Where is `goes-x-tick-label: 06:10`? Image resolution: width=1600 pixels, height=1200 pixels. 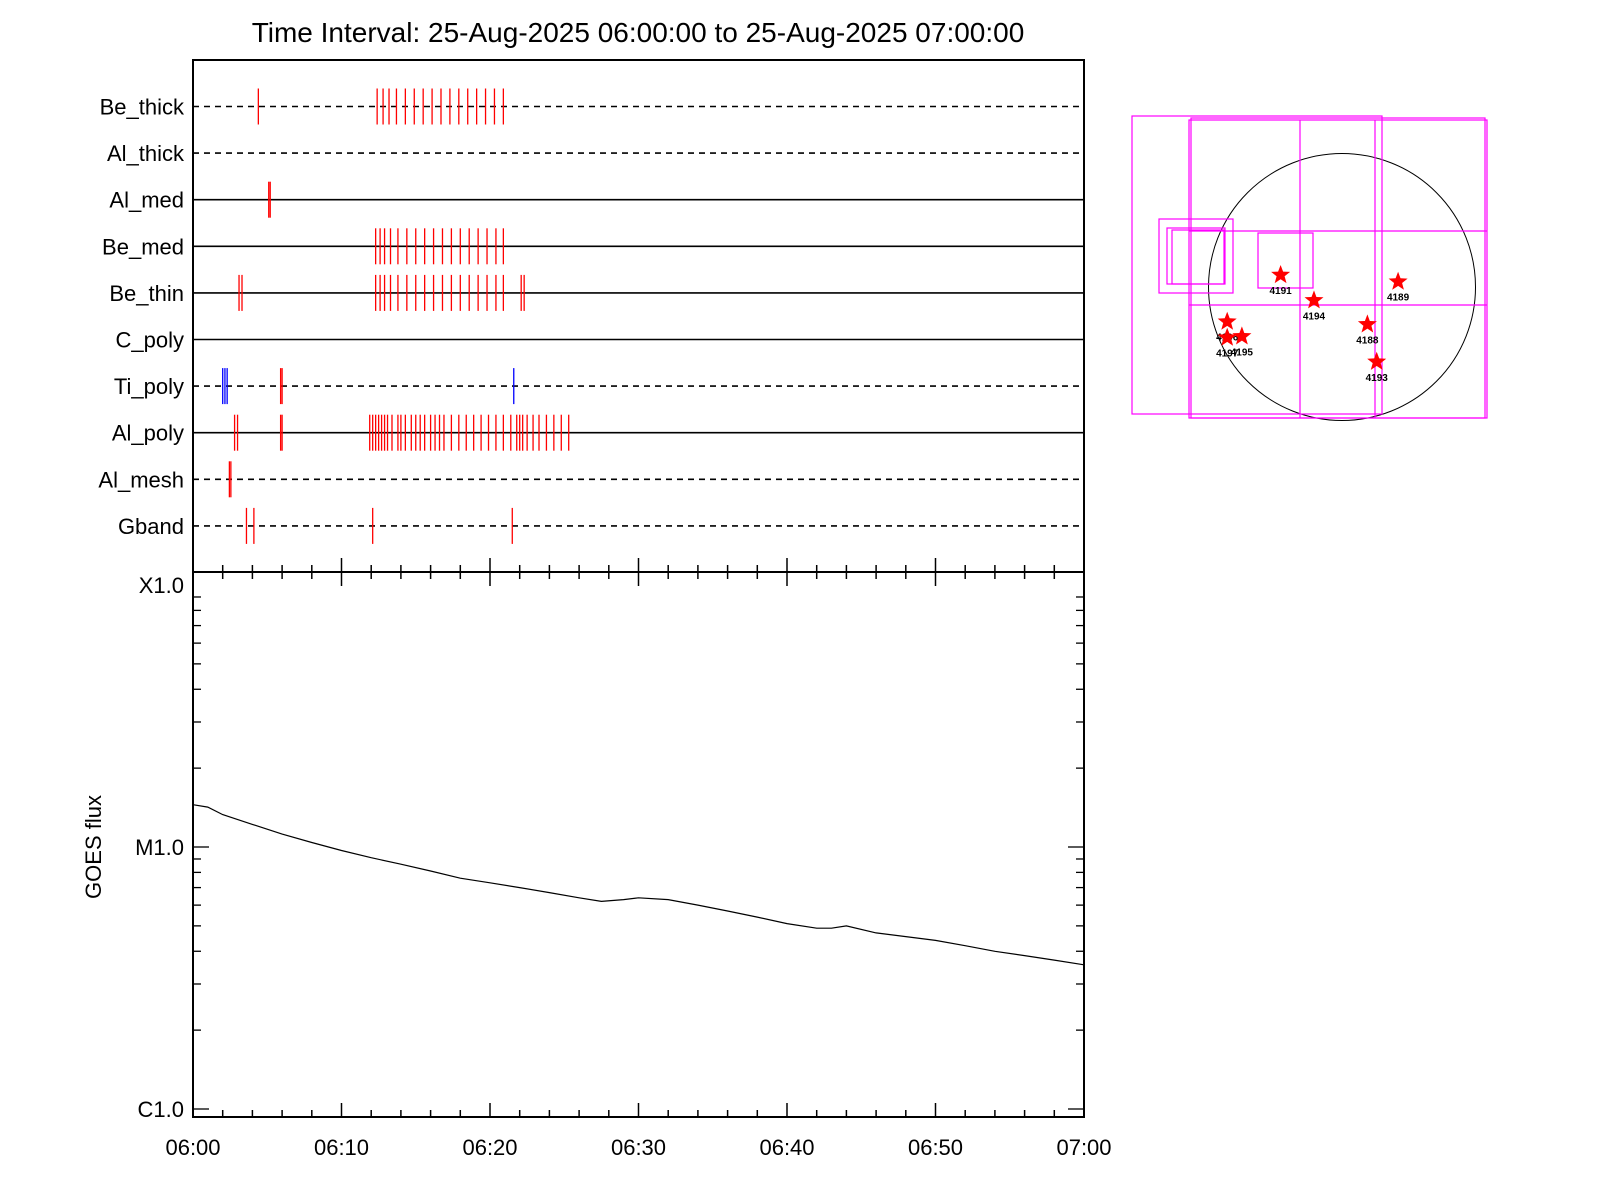 goes-x-tick-label: 06:10 is located at coordinates (341, 1147).